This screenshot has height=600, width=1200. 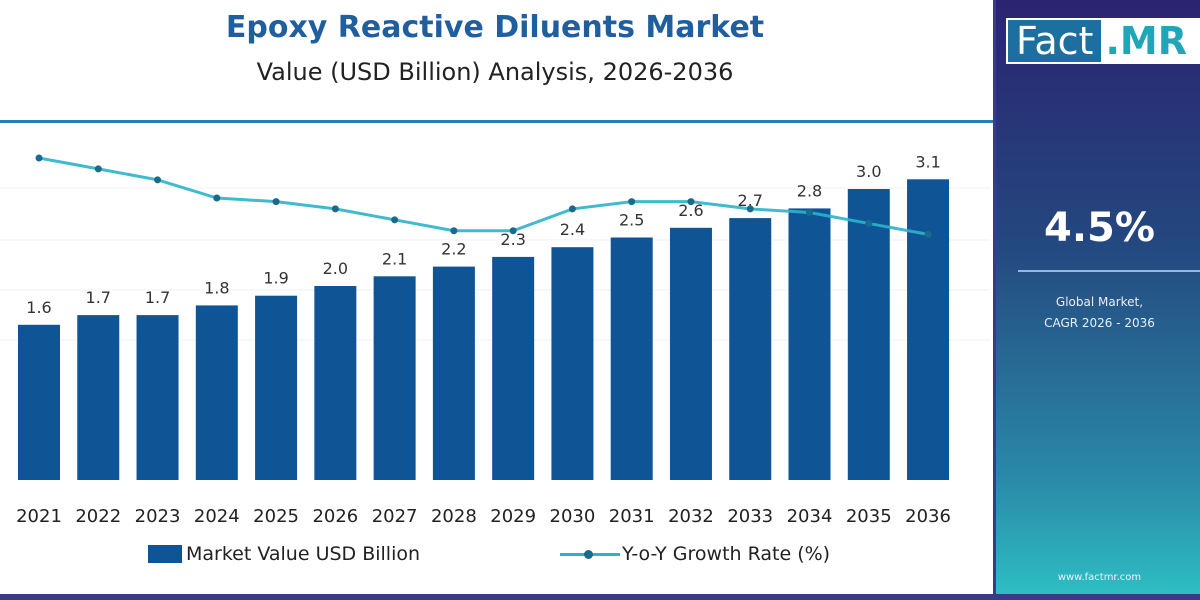 I want to click on legend-label: Y-o-Y Growth Rate (%), so click(x=726, y=554).